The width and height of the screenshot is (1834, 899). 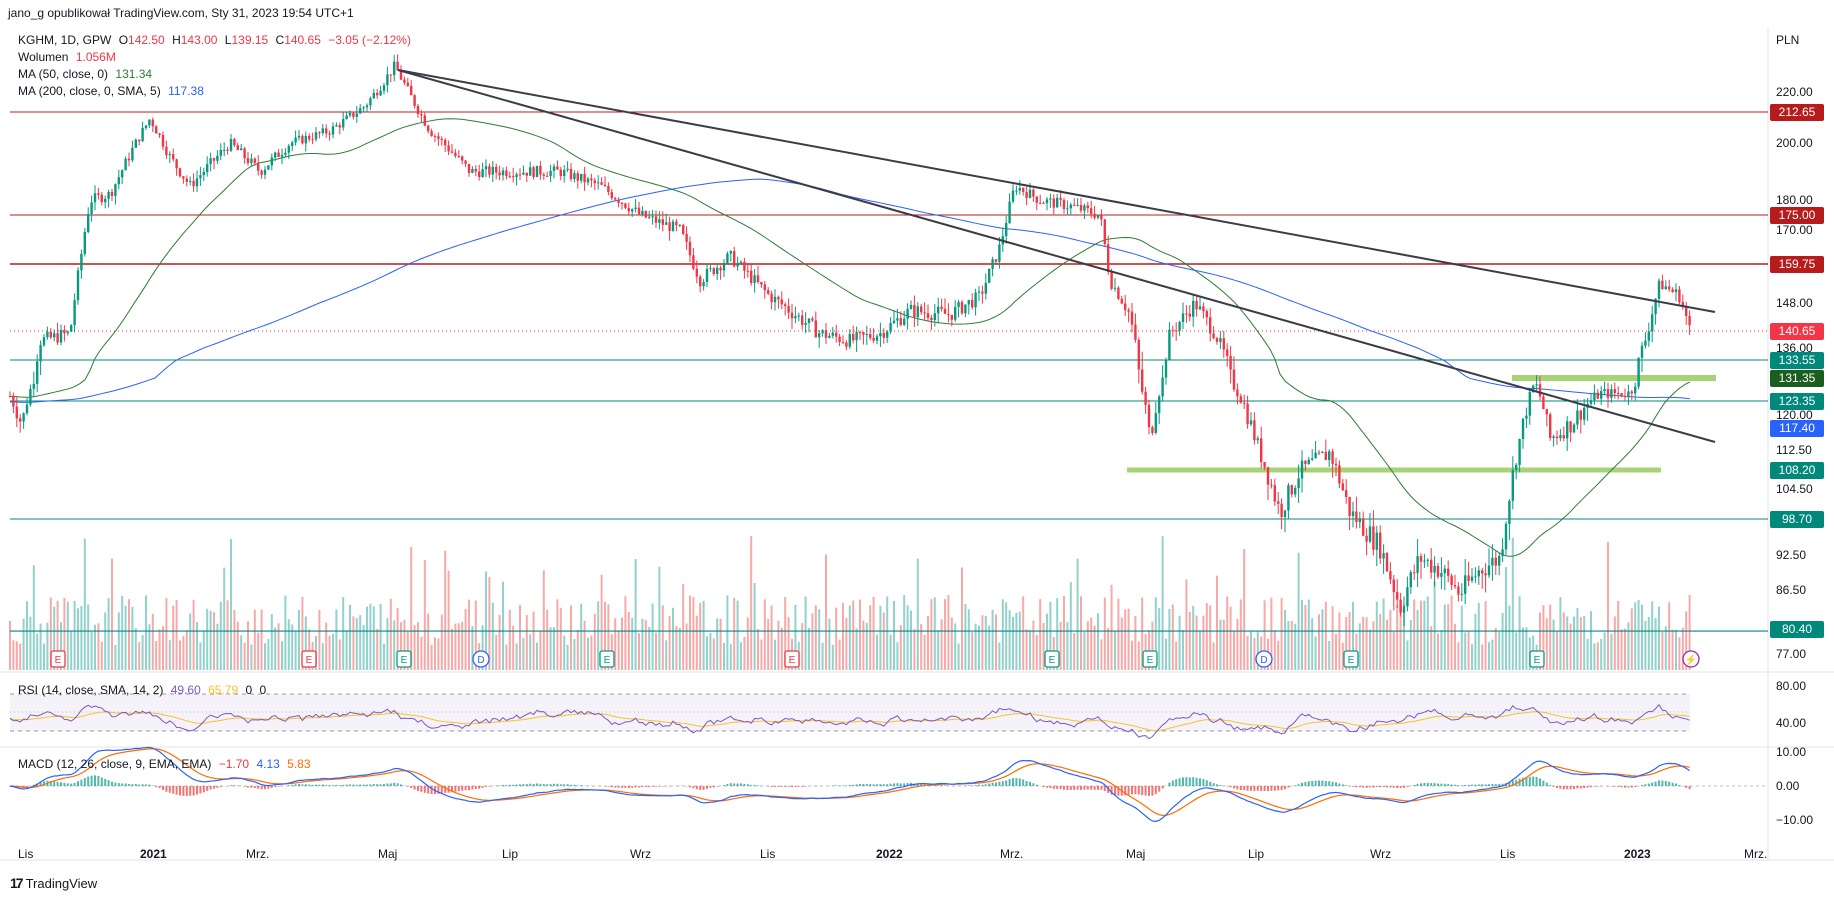 I want to click on macd-tick-neg10: −10.00, so click(x=1795, y=820).